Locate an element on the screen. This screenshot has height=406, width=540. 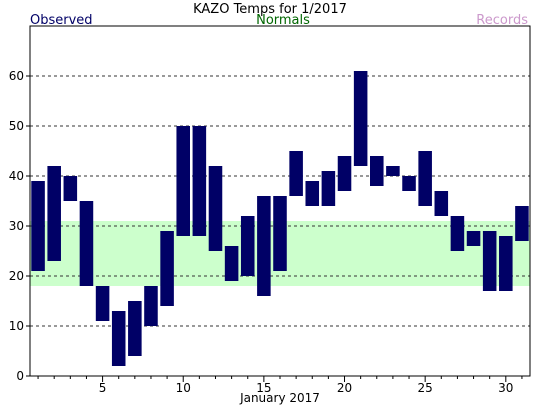
x-tick-label: 20 is located at coordinates (344, 388).